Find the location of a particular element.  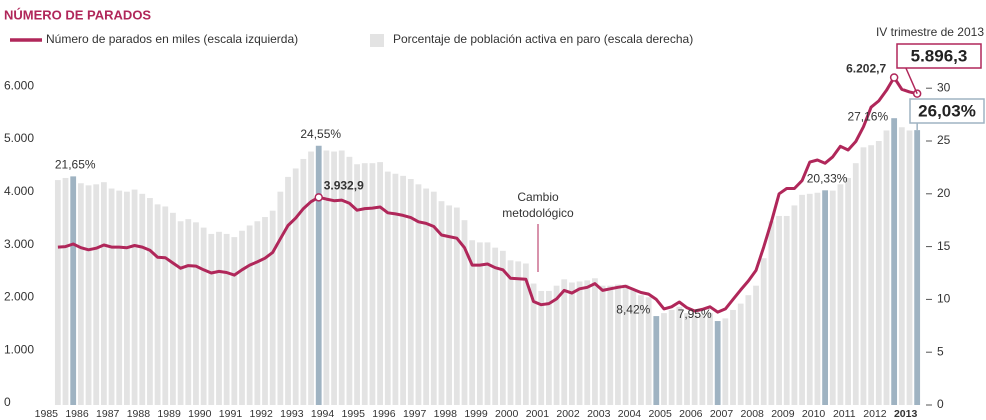

x-tick-label: 1992 is located at coordinates (261, 414).